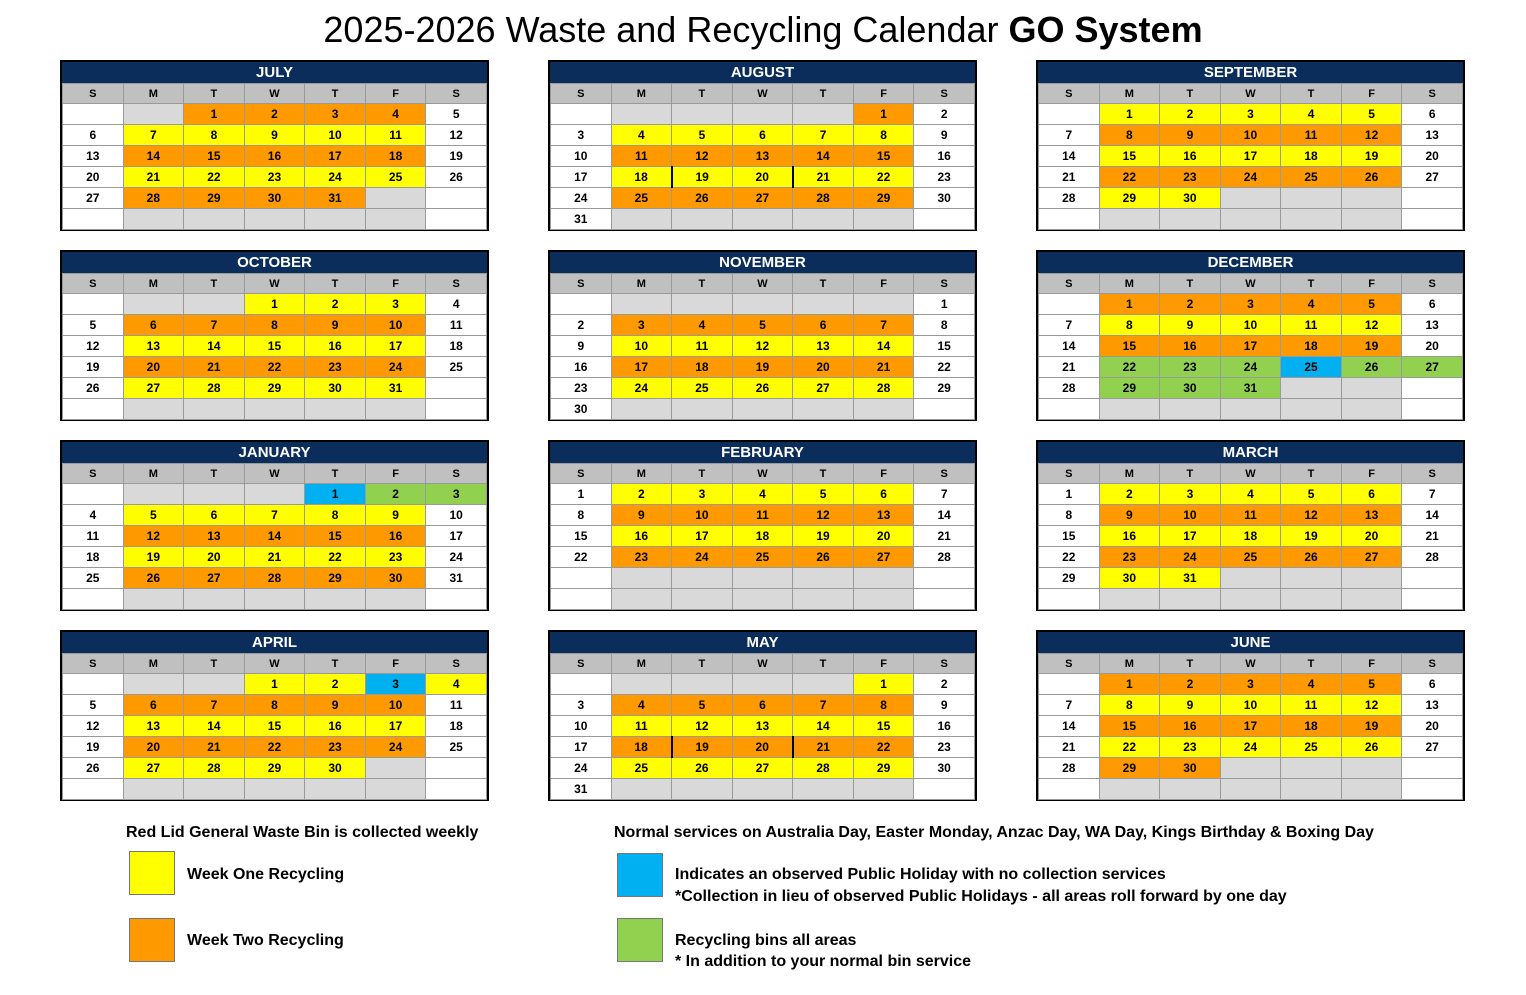 The height and width of the screenshot is (995, 1526). I want to click on day-cell: 19, so click(1371, 726).